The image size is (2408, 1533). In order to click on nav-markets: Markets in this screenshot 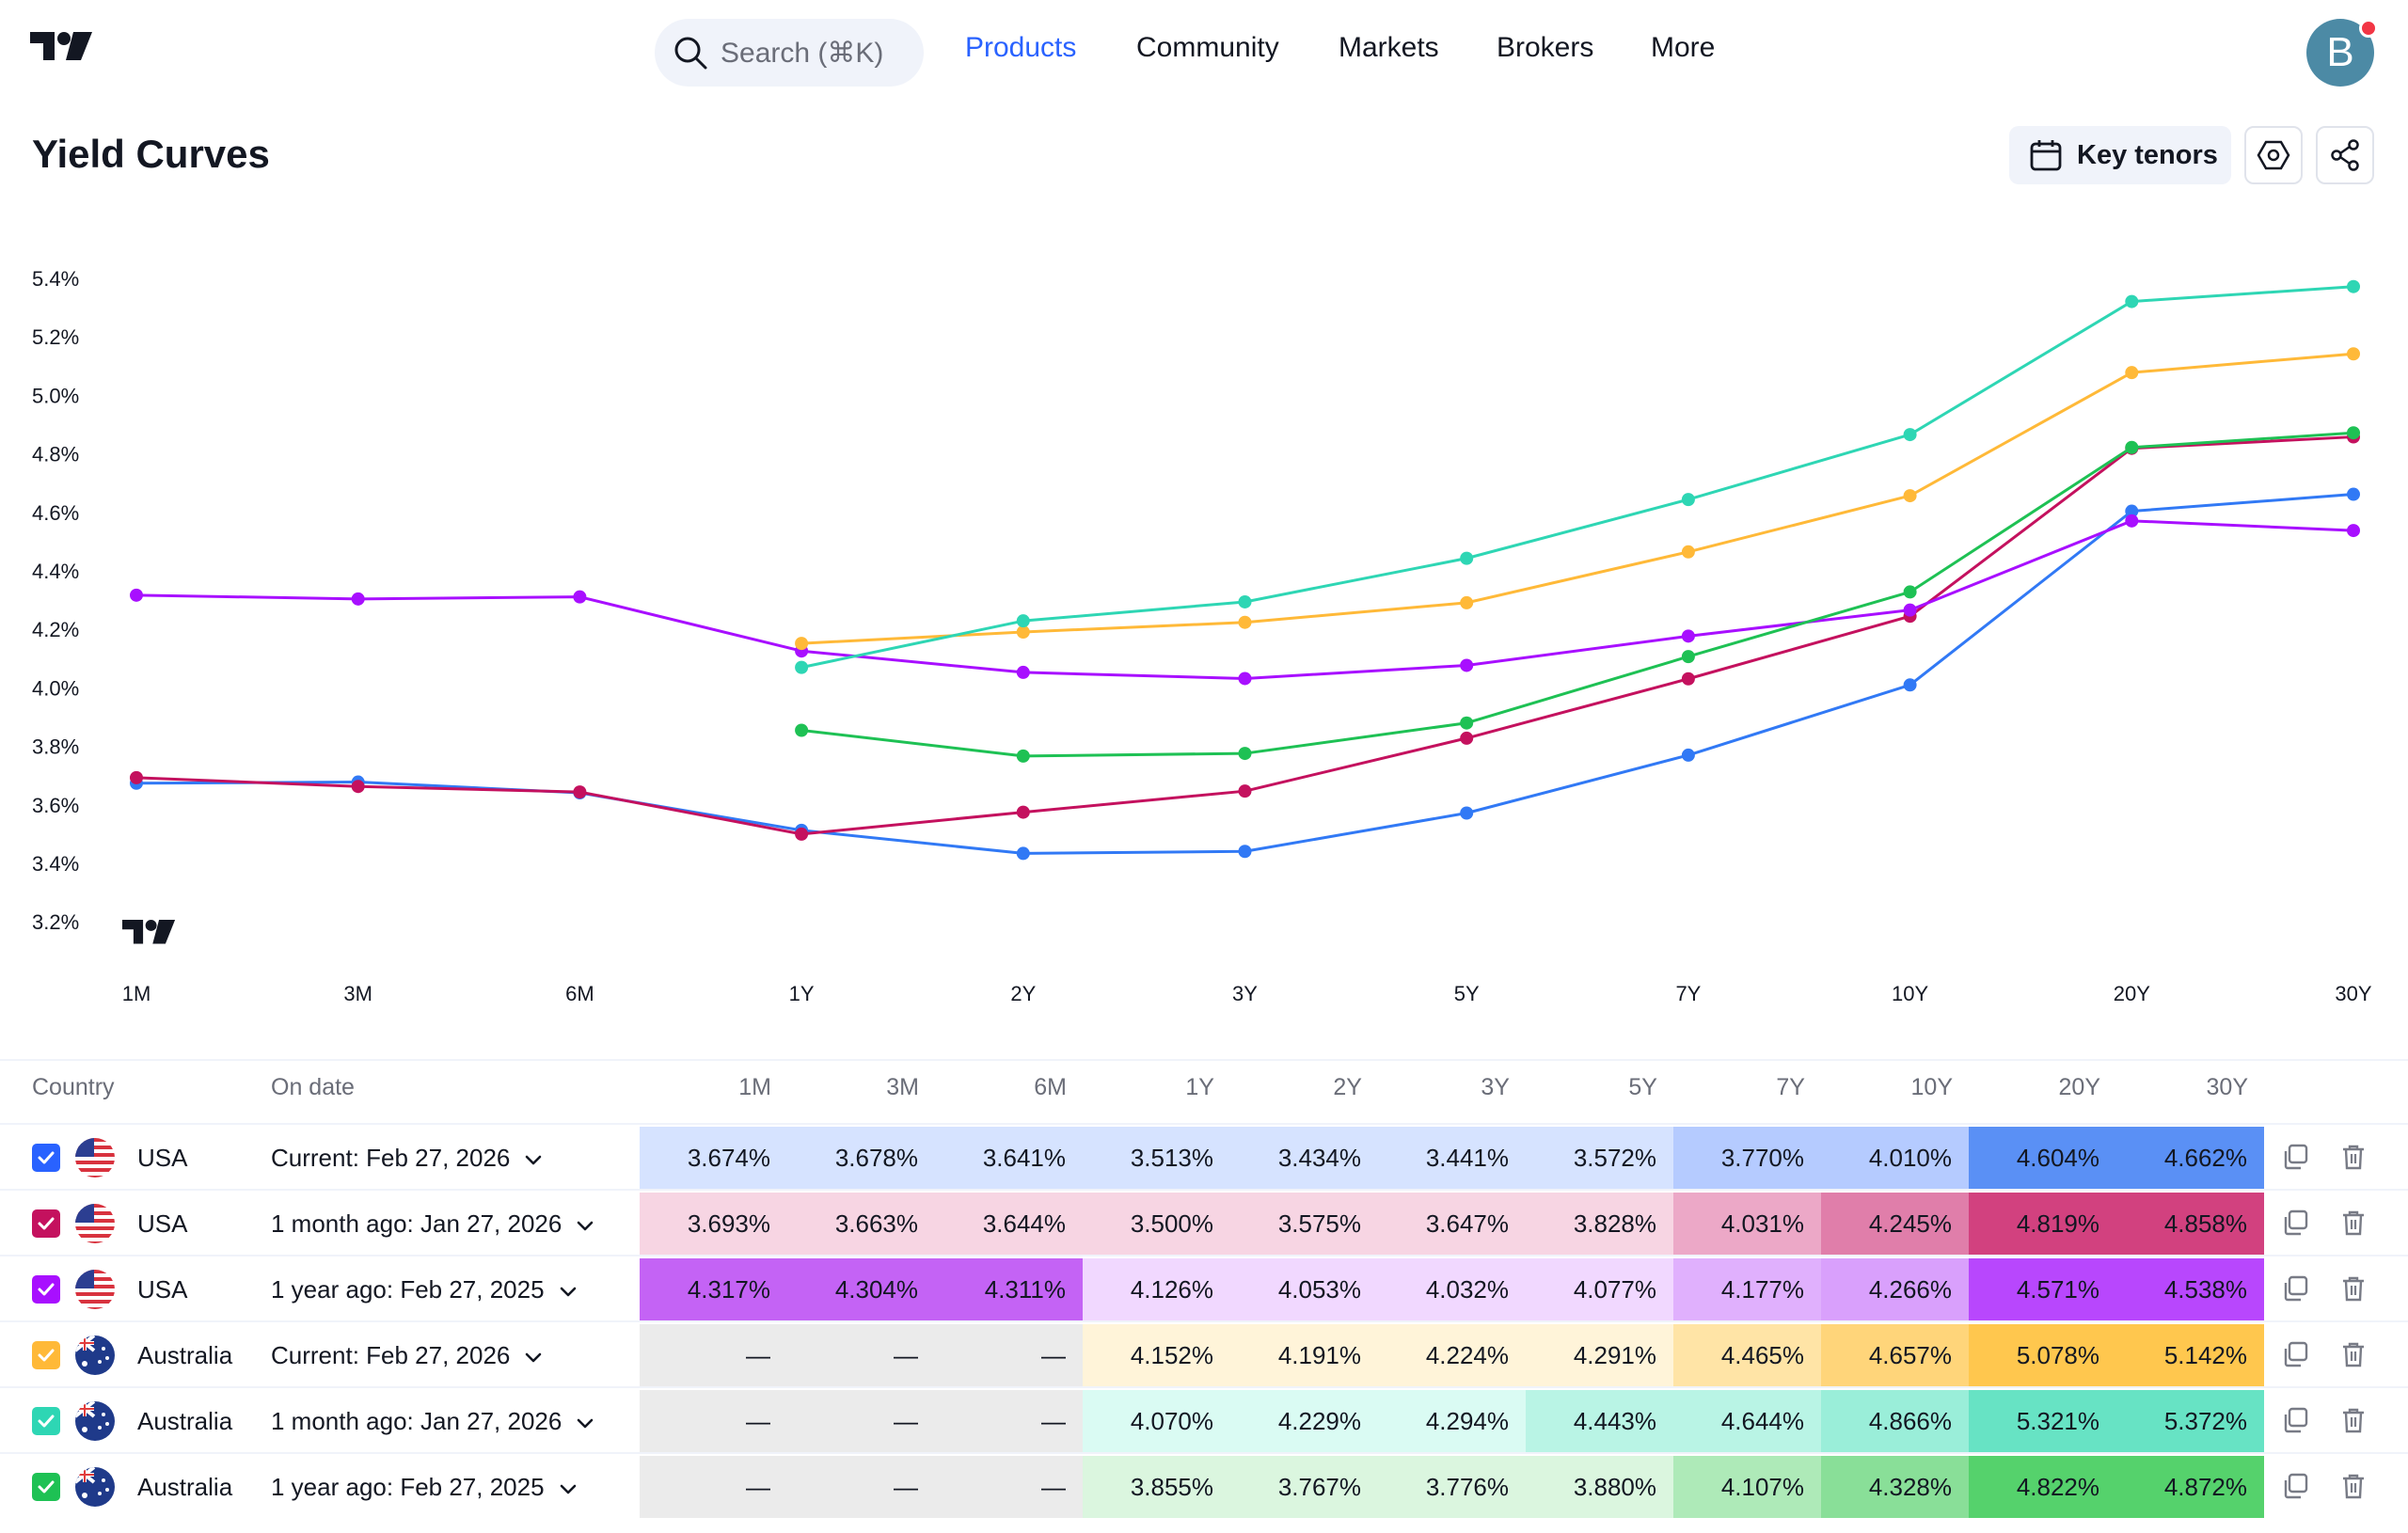, I will do `click(1389, 48)`.